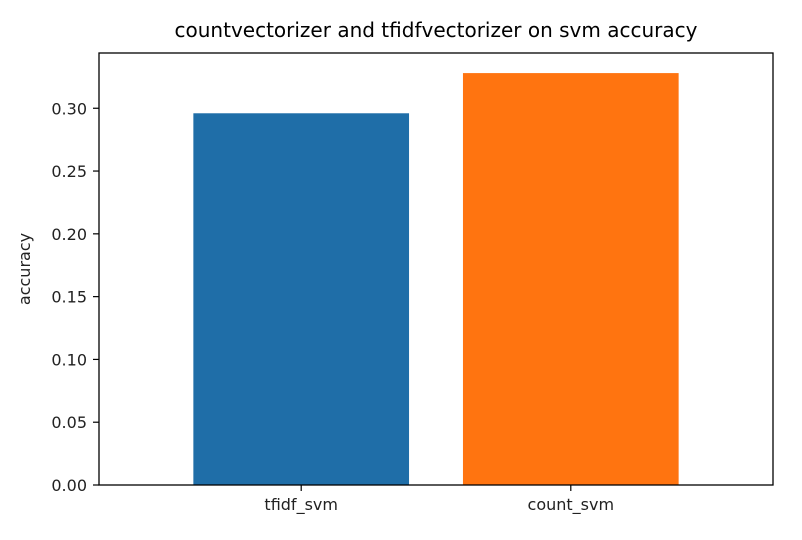  Describe the element at coordinates (439, 500) in the screenshot. I see `x-axis-ticks: tfidf_svm count_svm` at that location.